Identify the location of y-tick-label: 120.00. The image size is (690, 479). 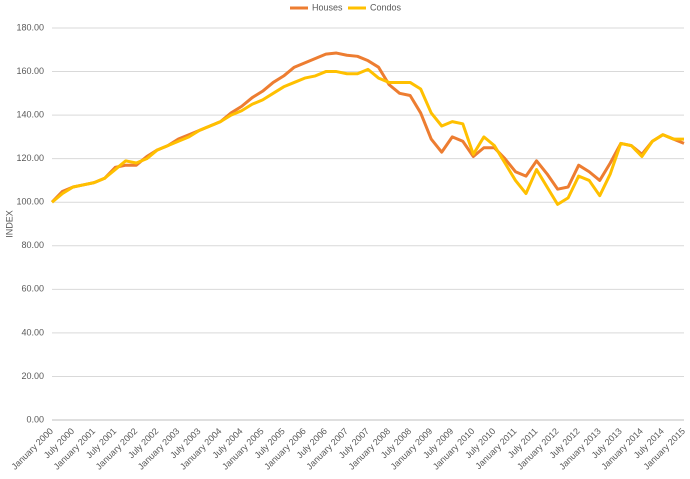
(30, 158).